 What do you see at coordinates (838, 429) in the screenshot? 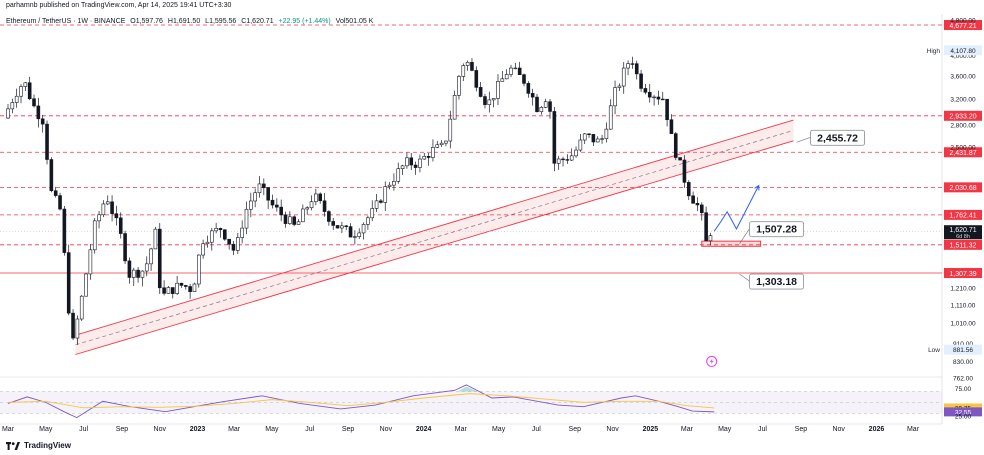
I see `time-tick-22: Nov` at bounding box center [838, 429].